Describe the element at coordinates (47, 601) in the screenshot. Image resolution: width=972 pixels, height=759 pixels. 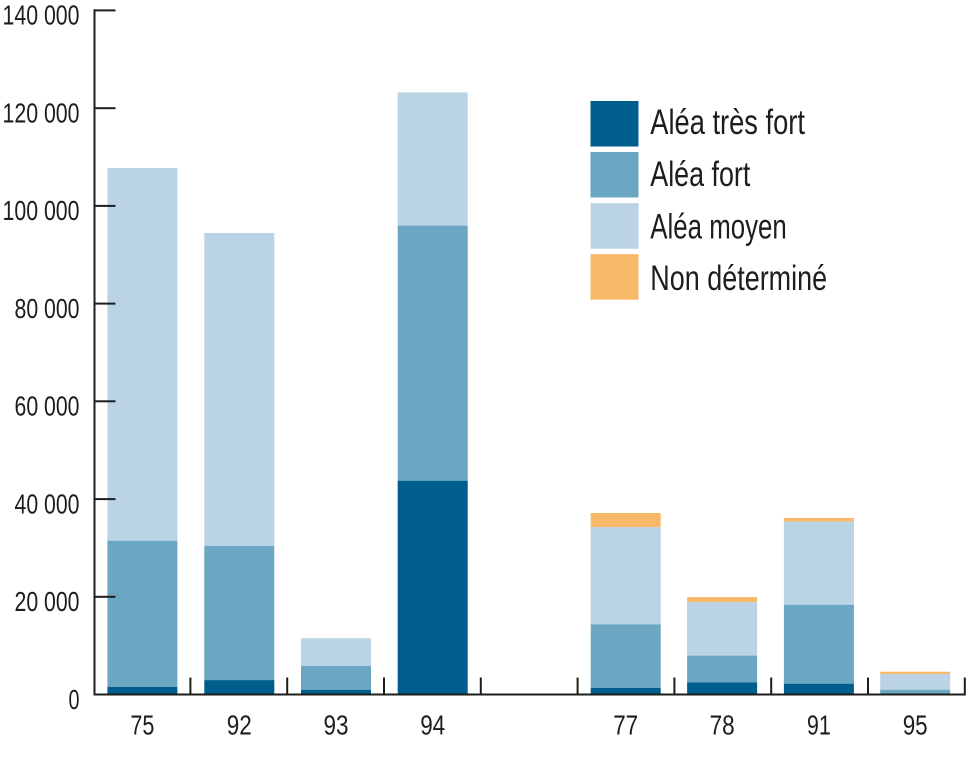
I see `svg-text: 20 000` at that location.